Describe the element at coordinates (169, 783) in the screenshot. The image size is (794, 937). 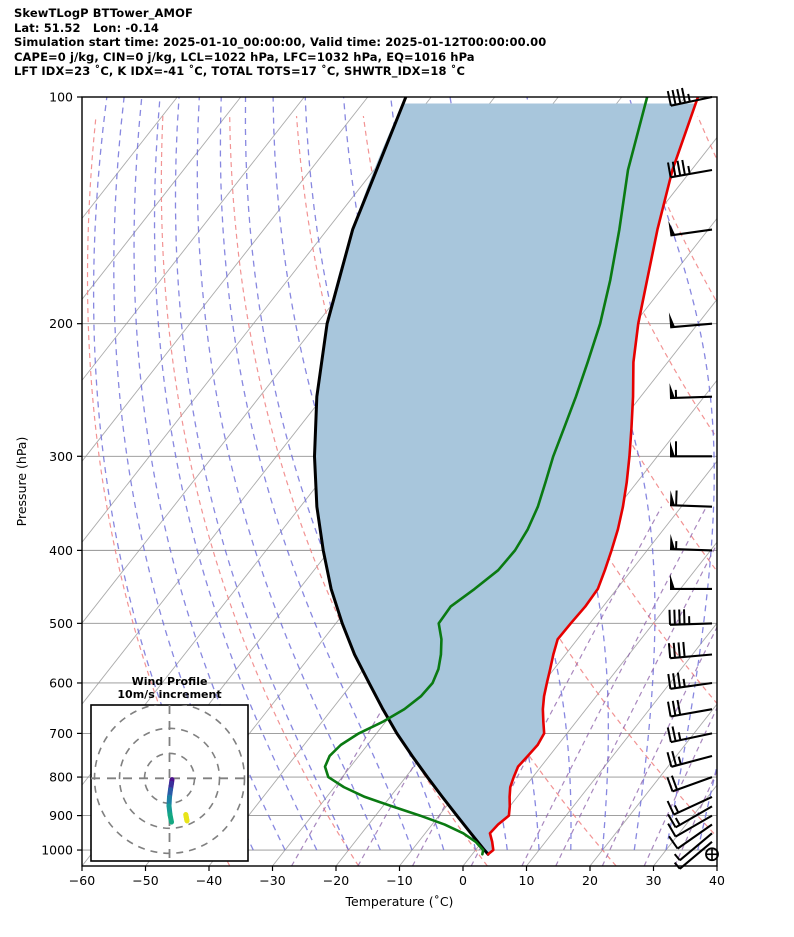
I see `inset-content` at that location.